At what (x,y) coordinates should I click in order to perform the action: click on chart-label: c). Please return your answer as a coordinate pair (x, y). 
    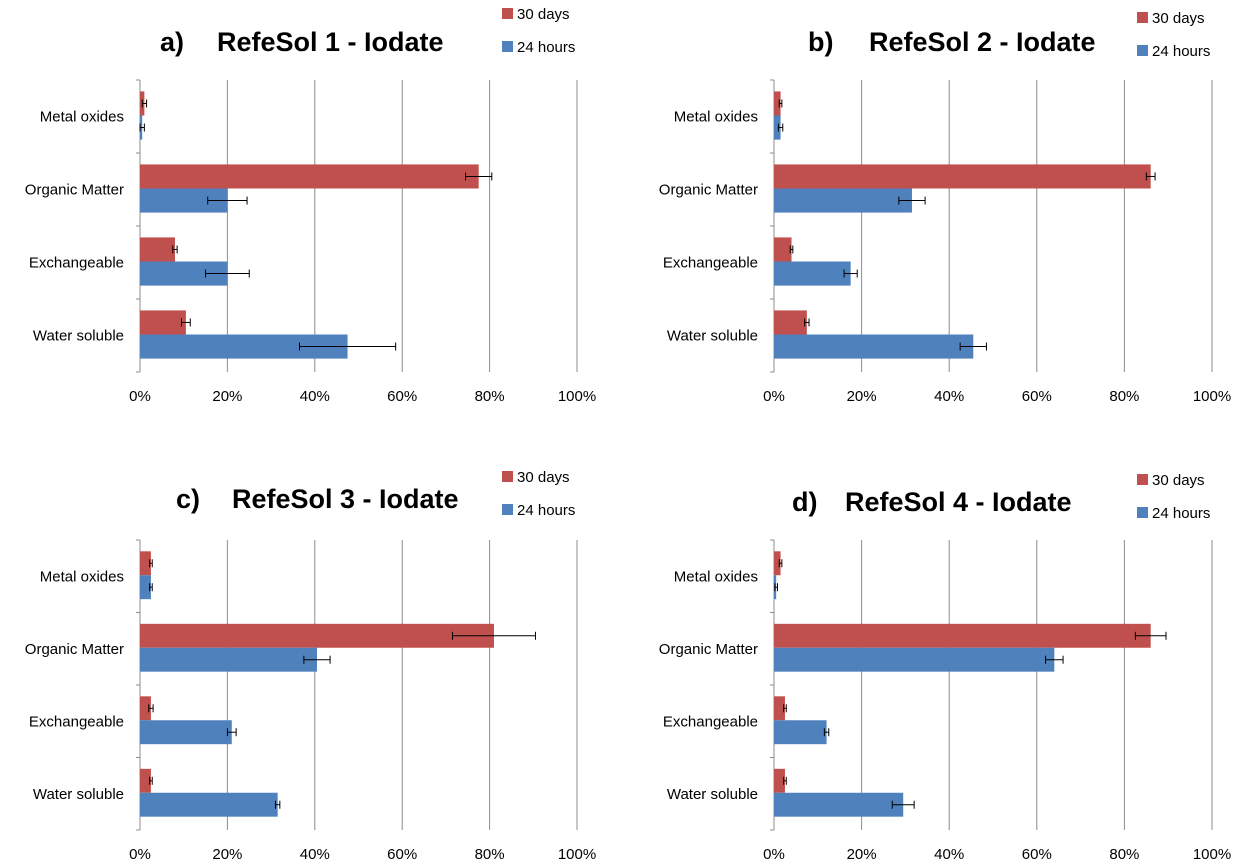
    Looking at the image, I should click on (188, 499).